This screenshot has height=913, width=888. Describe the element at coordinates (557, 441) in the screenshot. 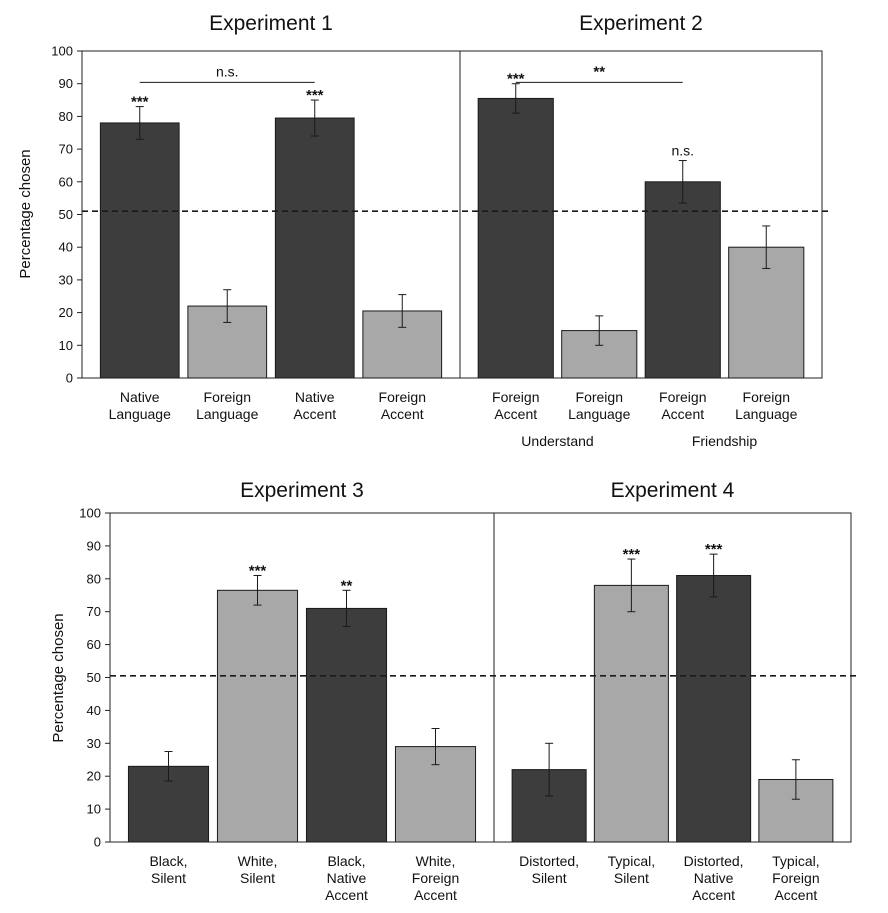

I see `group-label: Understand` at that location.